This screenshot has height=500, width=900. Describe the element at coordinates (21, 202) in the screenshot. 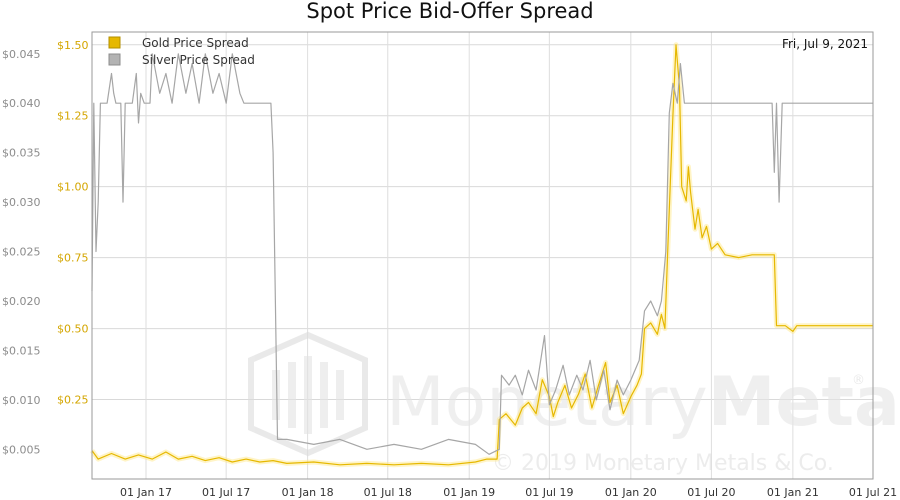

I see `y-left-tick-label: $0.030` at that location.